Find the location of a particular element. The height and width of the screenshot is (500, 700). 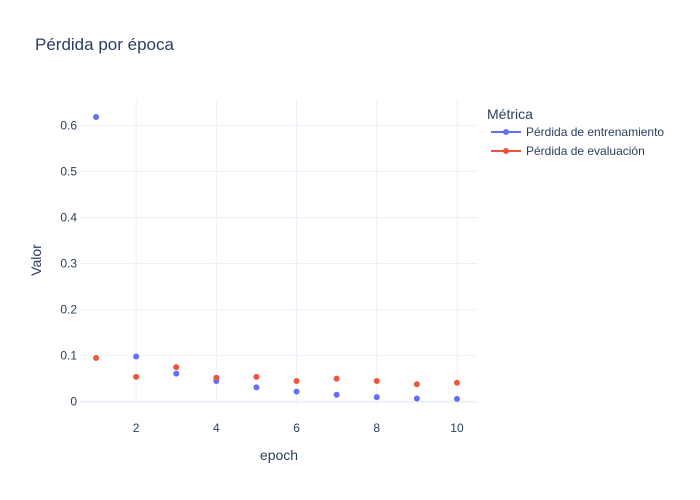

y-tick-label: 0.3 is located at coordinates (68, 264).